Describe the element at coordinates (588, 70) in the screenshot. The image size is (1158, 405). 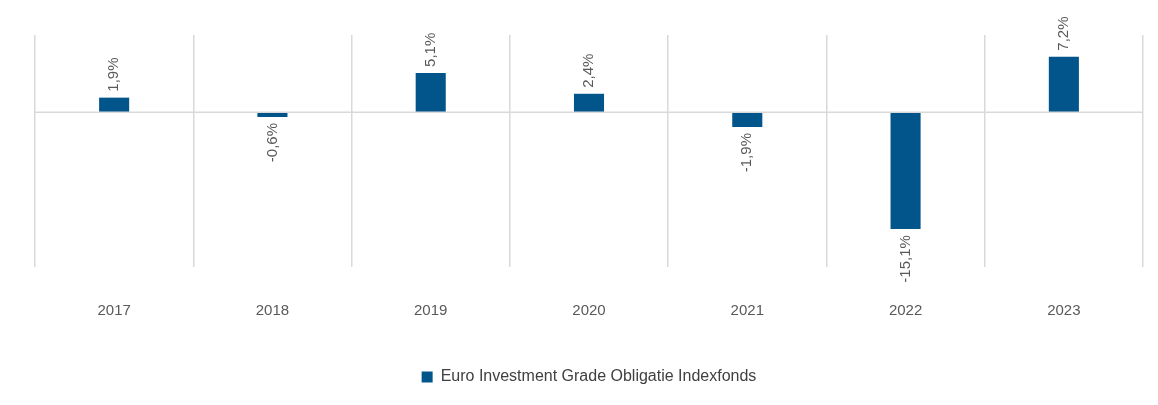
I see `data-label: 2,4%` at that location.